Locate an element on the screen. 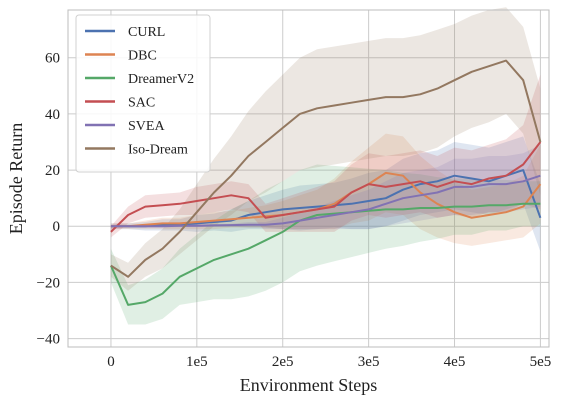  x-tick-label: 2e5 is located at coordinates (283, 362).